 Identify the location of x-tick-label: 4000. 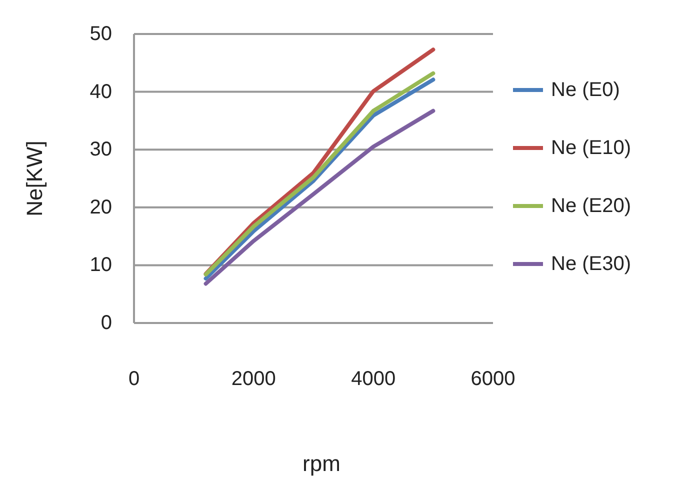
(373, 379).